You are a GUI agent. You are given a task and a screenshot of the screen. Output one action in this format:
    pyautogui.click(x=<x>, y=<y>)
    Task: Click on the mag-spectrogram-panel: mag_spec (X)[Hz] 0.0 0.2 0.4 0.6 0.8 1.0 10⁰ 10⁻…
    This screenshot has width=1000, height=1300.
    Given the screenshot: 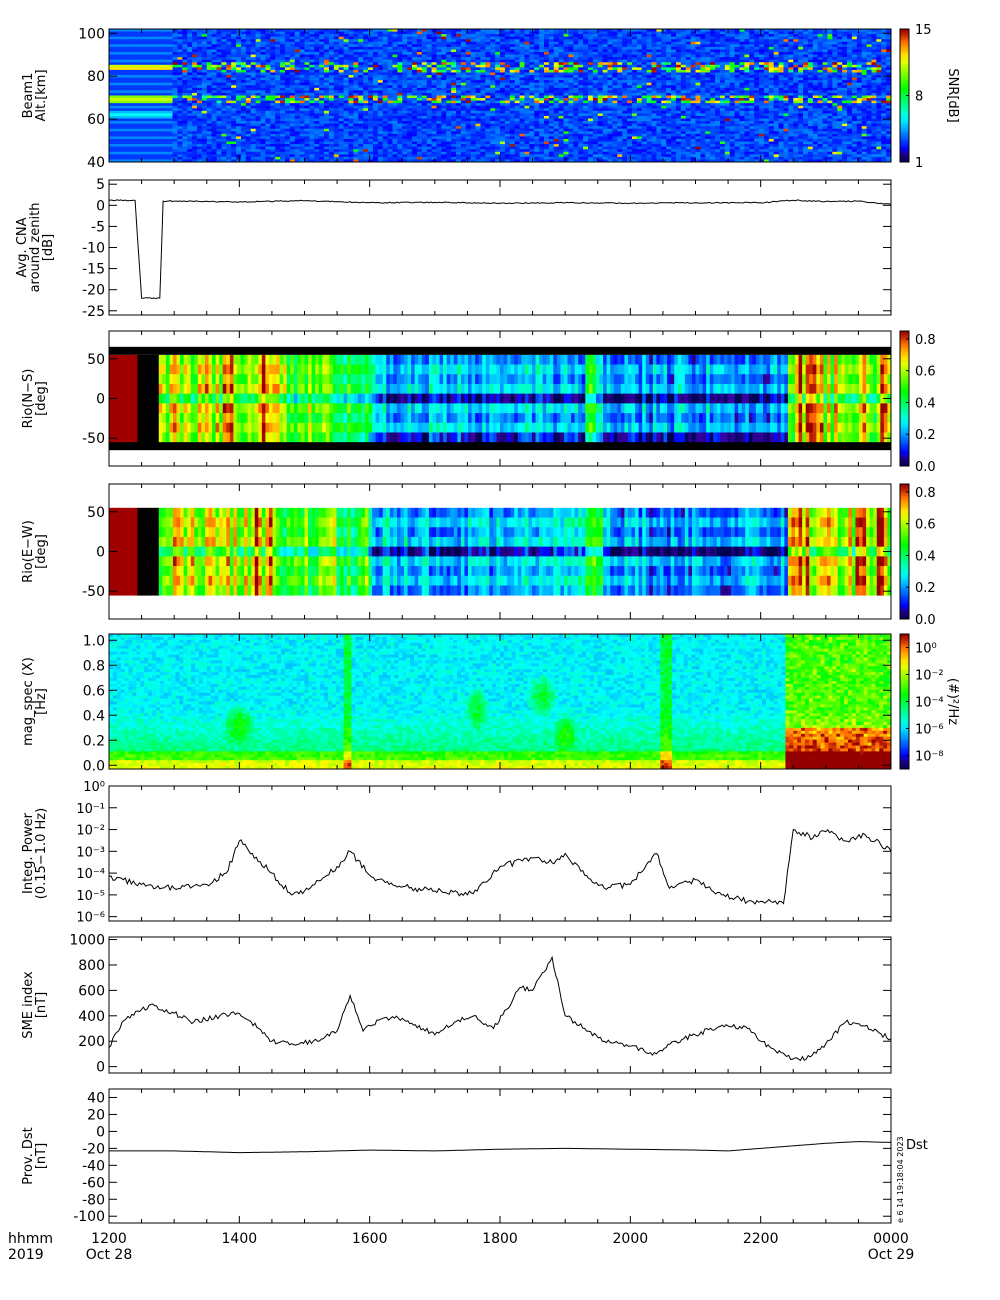 What is the action you would take?
    pyautogui.click(x=490, y=703)
    